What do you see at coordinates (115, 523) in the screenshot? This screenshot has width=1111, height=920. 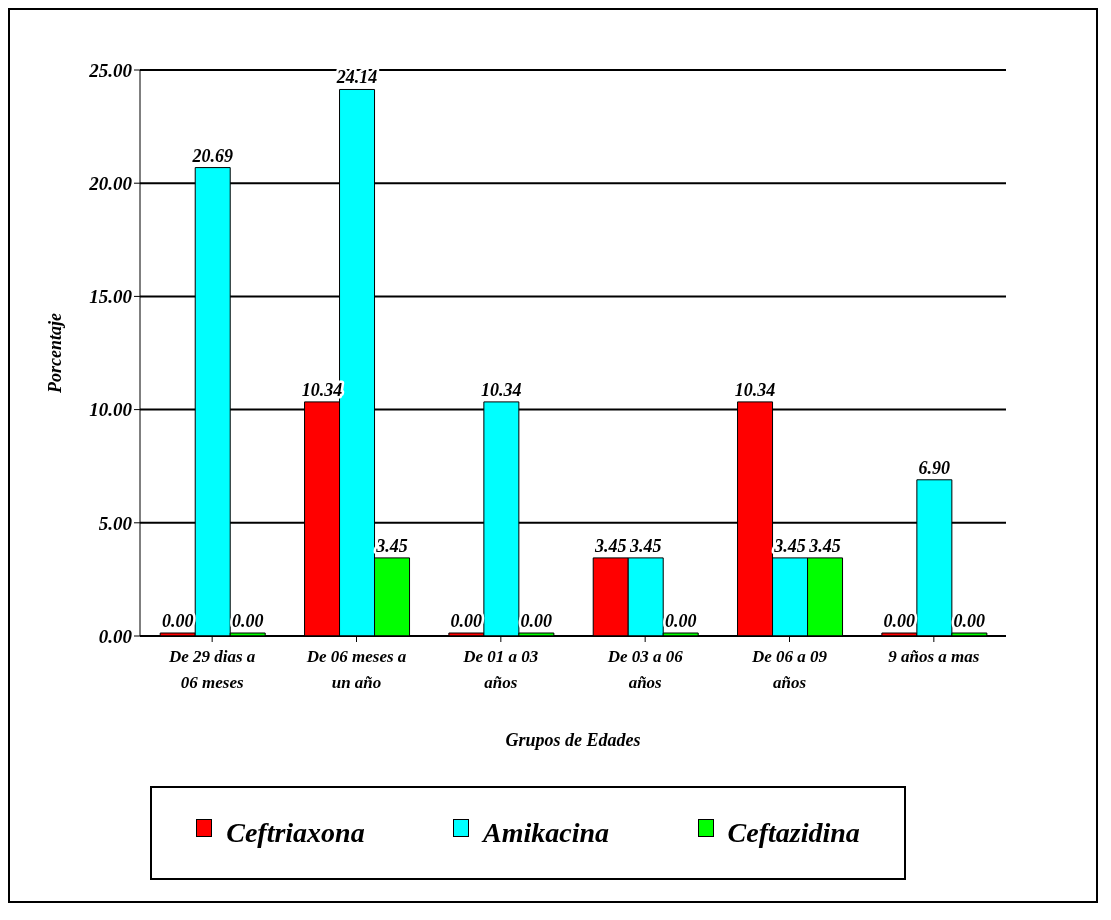 I see `y-tick-label: 5.00` at bounding box center [115, 523].